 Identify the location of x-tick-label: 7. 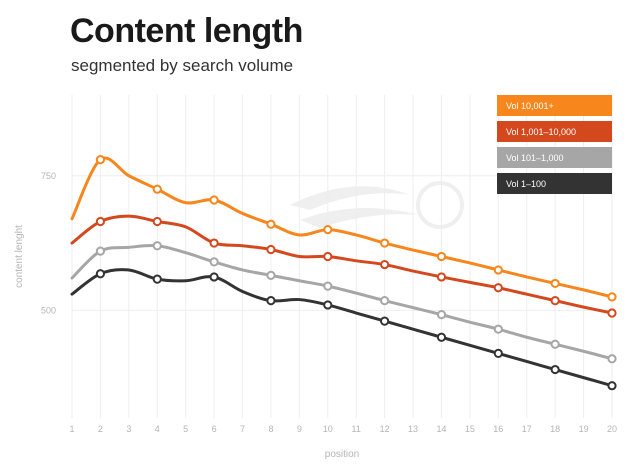
(242, 429).